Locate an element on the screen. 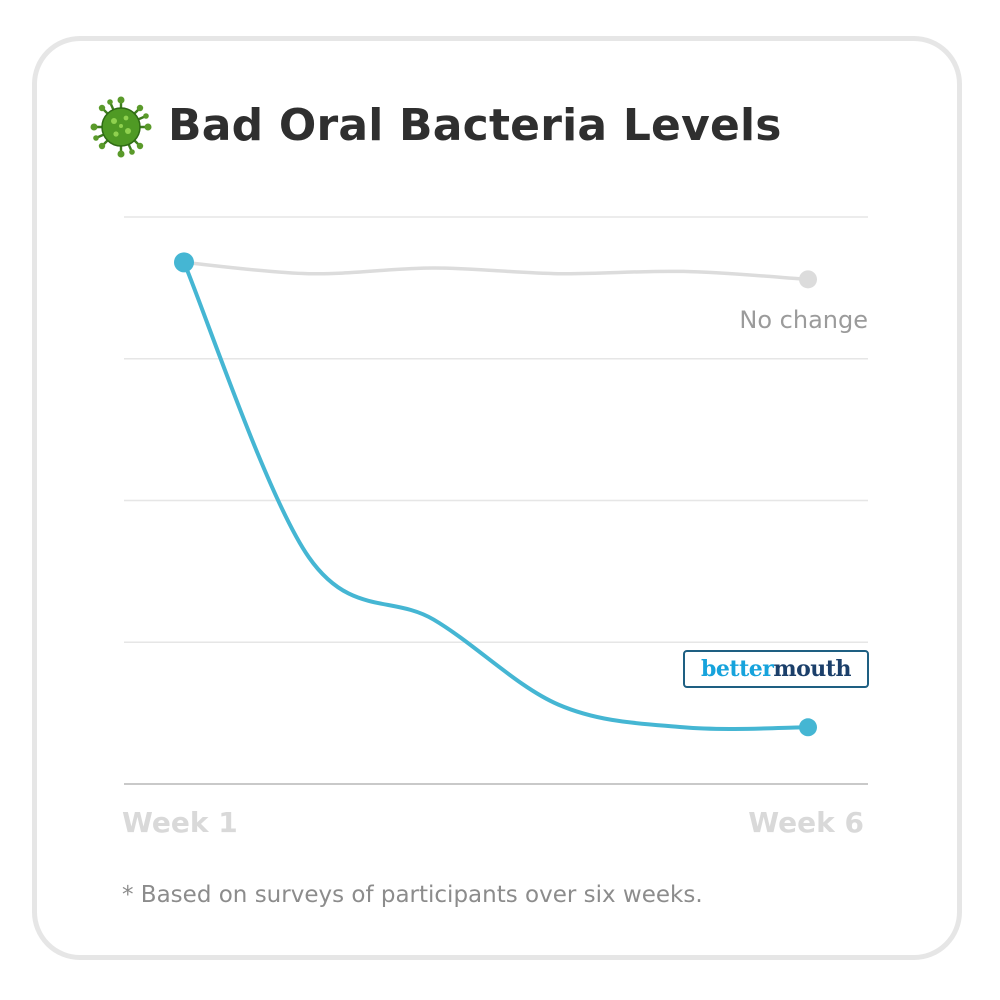 This screenshot has height=1000, width=1000. virus-icon is located at coordinates (121, 127).